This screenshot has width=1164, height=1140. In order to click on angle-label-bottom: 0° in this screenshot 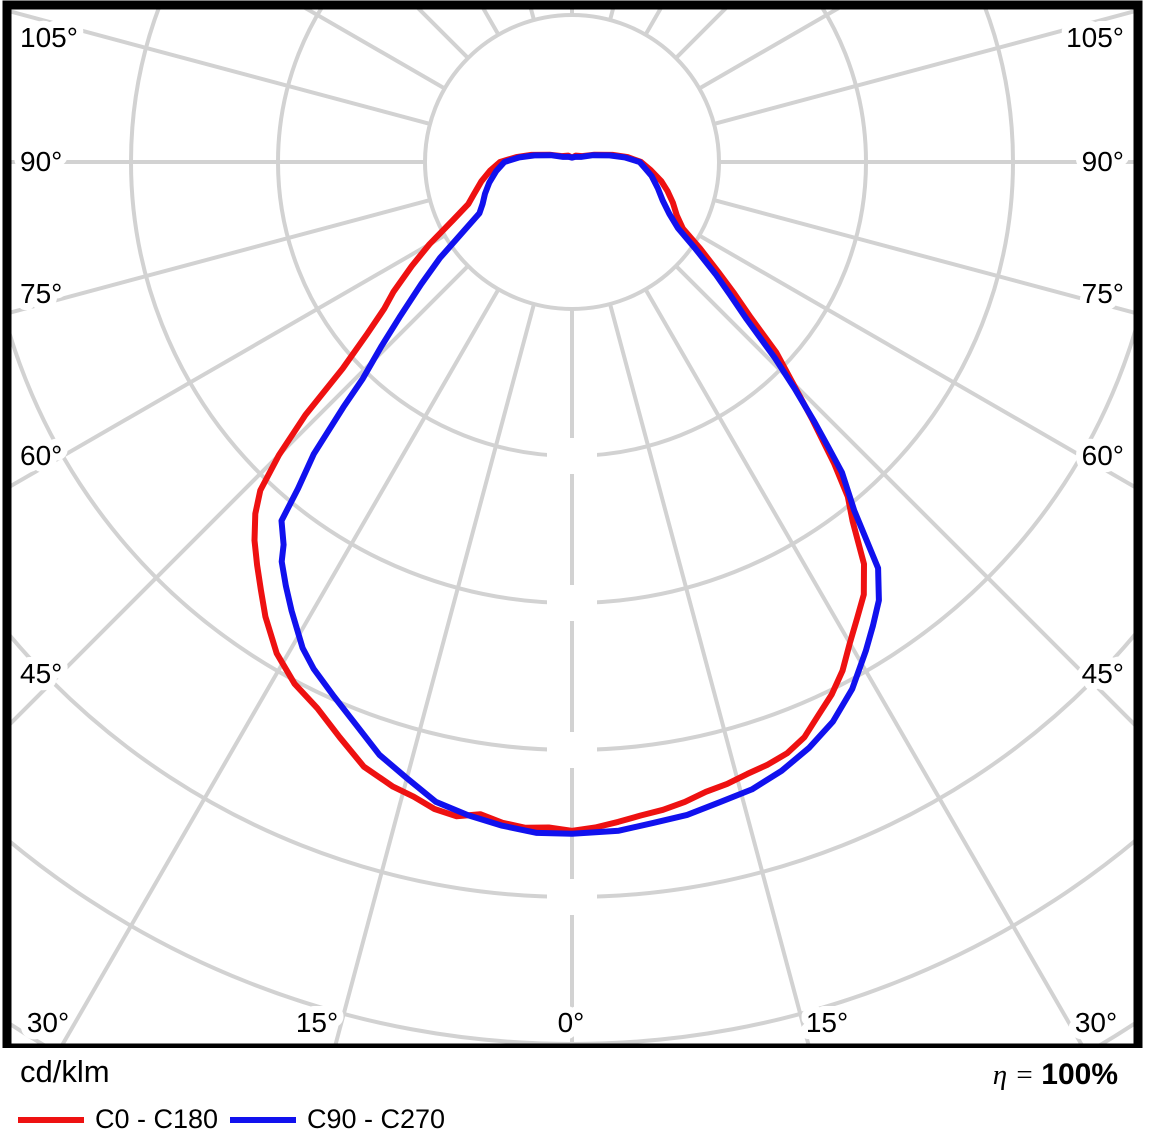, I will do `click(571, 1022)`.